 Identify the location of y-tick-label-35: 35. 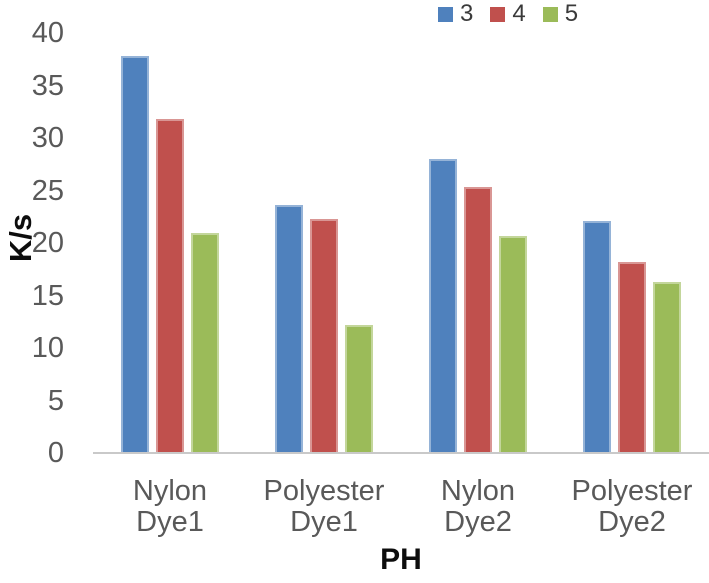
(47, 85).